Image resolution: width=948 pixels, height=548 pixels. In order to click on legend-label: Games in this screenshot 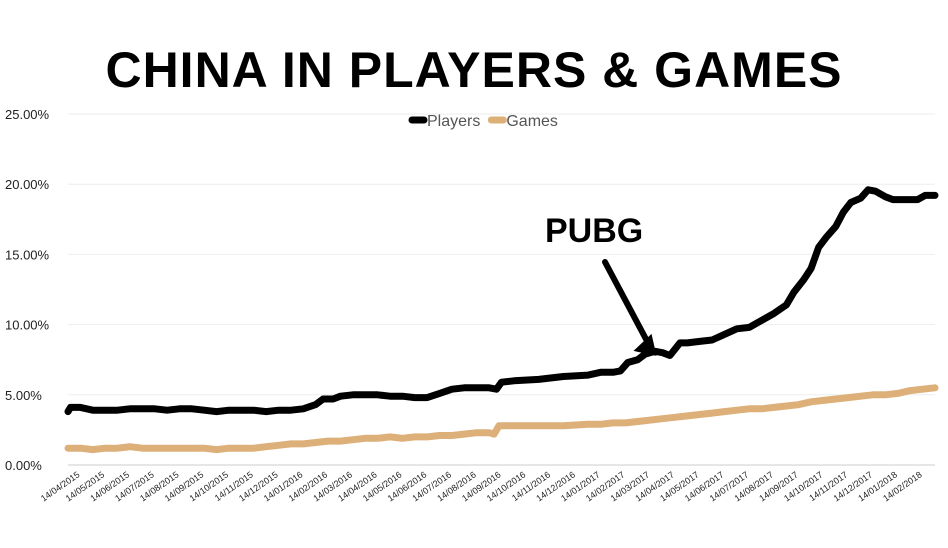, I will do `click(532, 121)`.